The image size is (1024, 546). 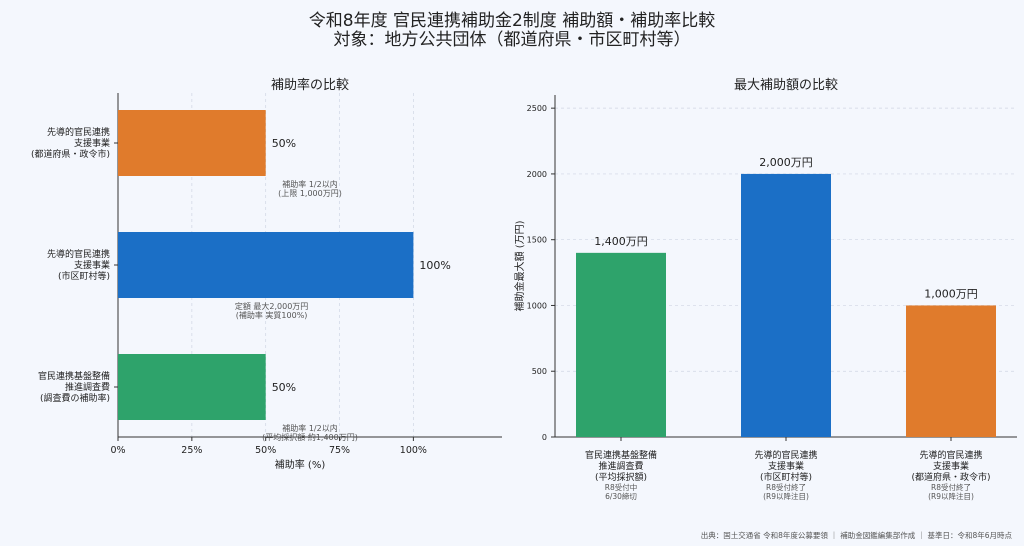 I want to click on category-label: 官民連携基盤整備推進調査費(調査費の補助率), so click(x=74, y=387).